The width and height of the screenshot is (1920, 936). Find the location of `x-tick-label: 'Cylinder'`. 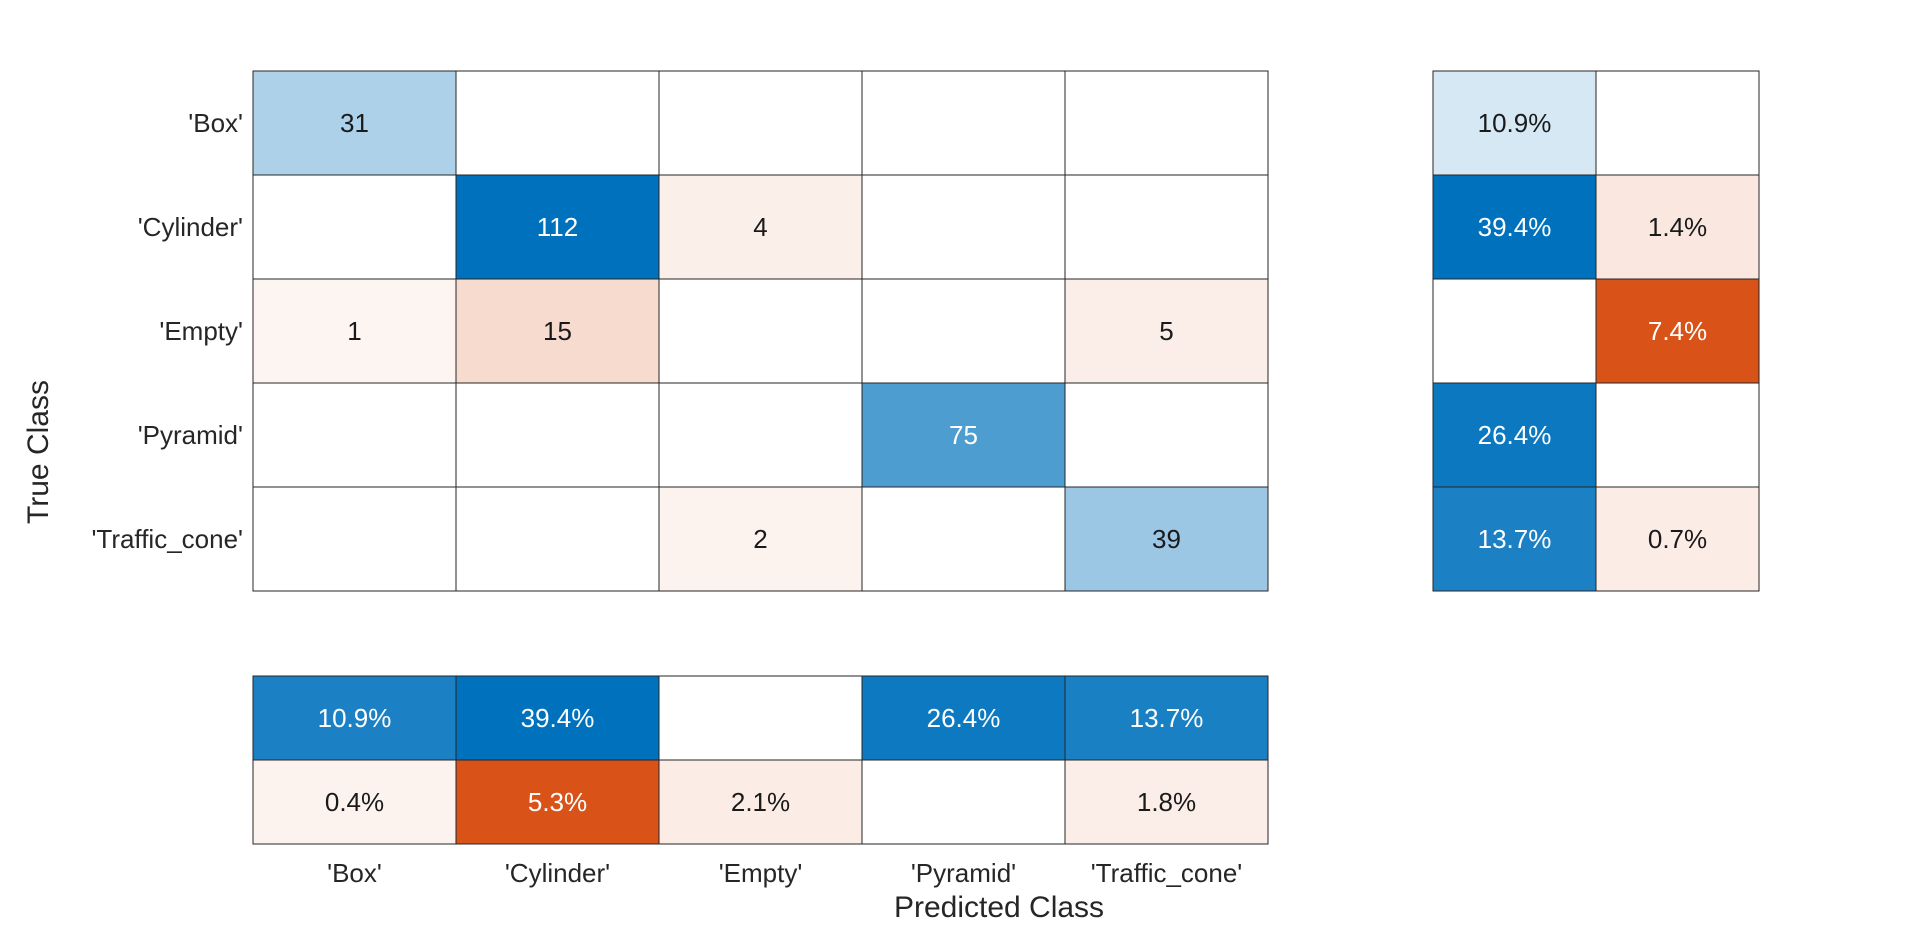

x-tick-label: 'Cylinder' is located at coordinates (557, 873).